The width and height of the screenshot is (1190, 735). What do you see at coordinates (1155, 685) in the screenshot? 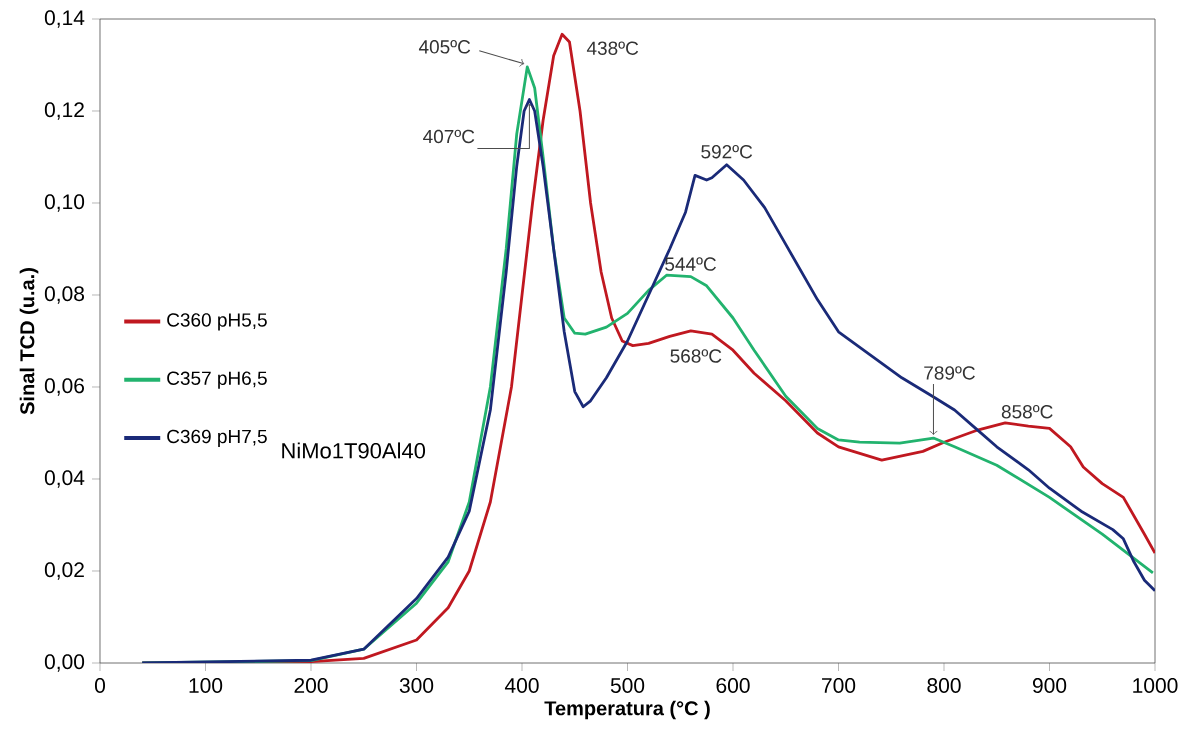
I see `x-tick-label: 1000` at bounding box center [1155, 685].